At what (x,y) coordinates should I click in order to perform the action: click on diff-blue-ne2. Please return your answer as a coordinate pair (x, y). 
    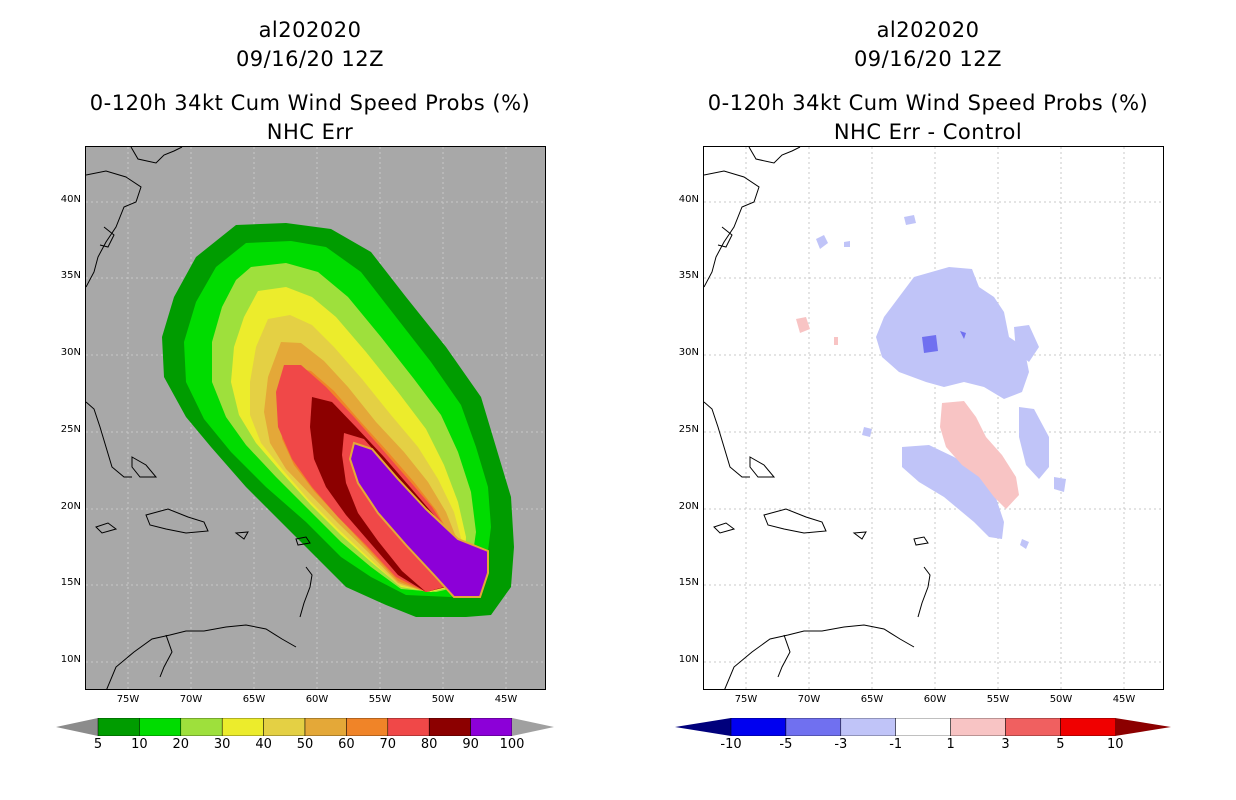
    Looking at the image, I should click on (910, 220).